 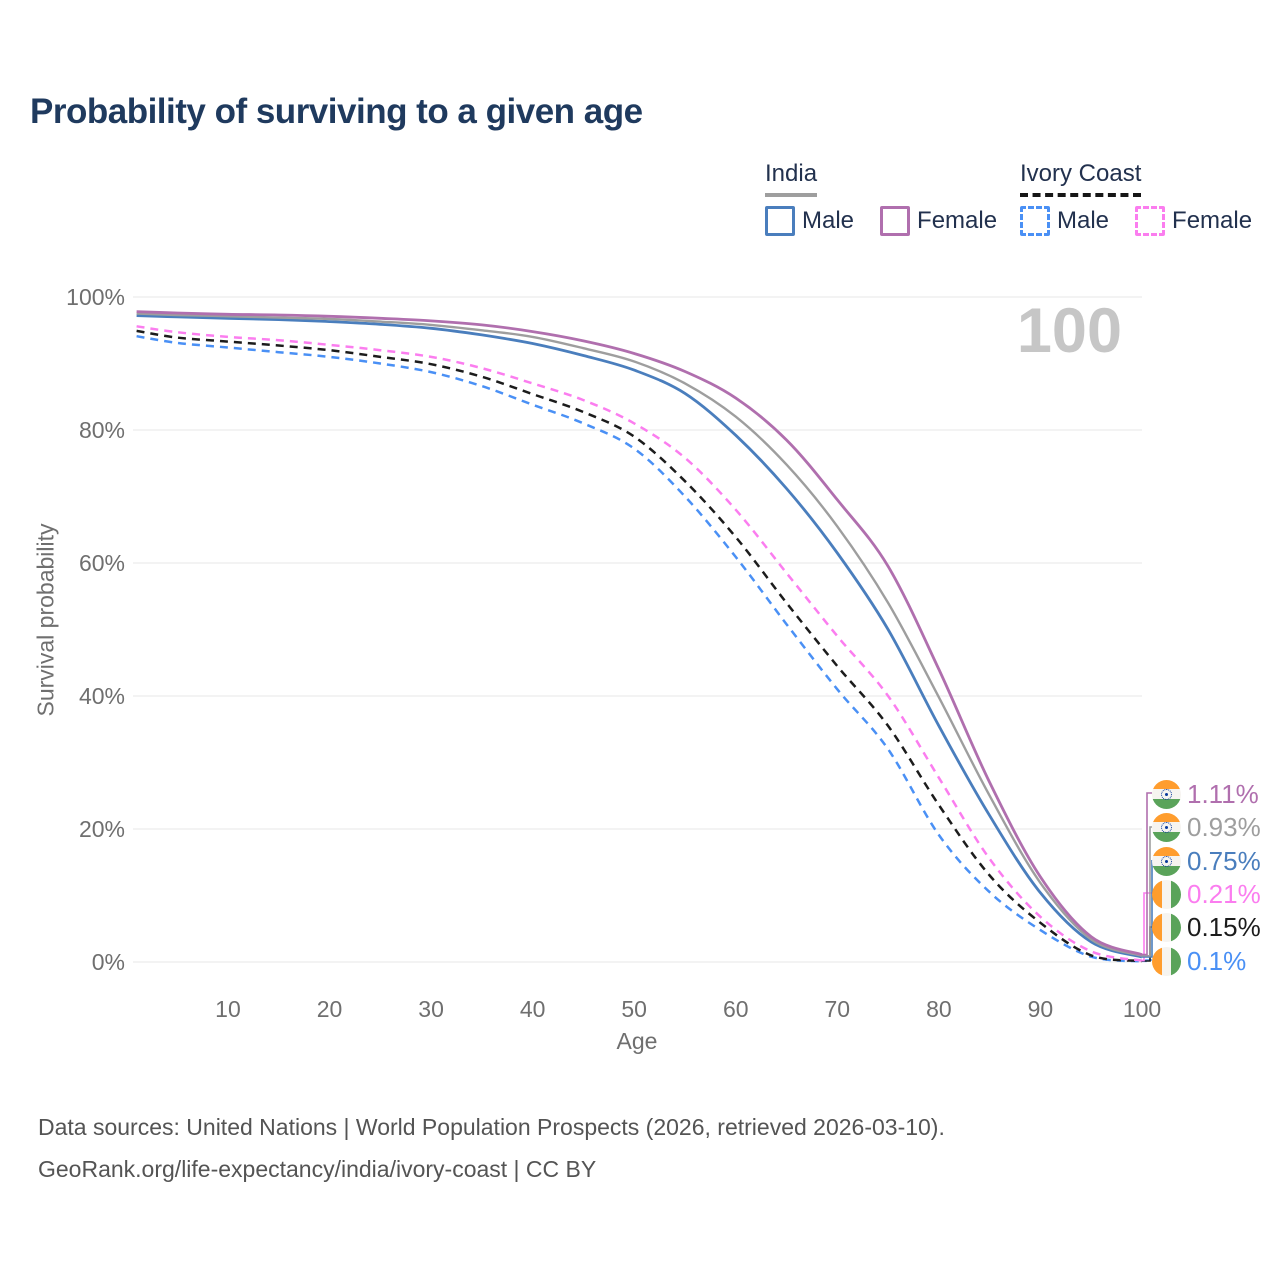 What do you see at coordinates (1206, 827) in the screenshot?
I see `end-label-india-both: 0.93%` at bounding box center [1206, 827].